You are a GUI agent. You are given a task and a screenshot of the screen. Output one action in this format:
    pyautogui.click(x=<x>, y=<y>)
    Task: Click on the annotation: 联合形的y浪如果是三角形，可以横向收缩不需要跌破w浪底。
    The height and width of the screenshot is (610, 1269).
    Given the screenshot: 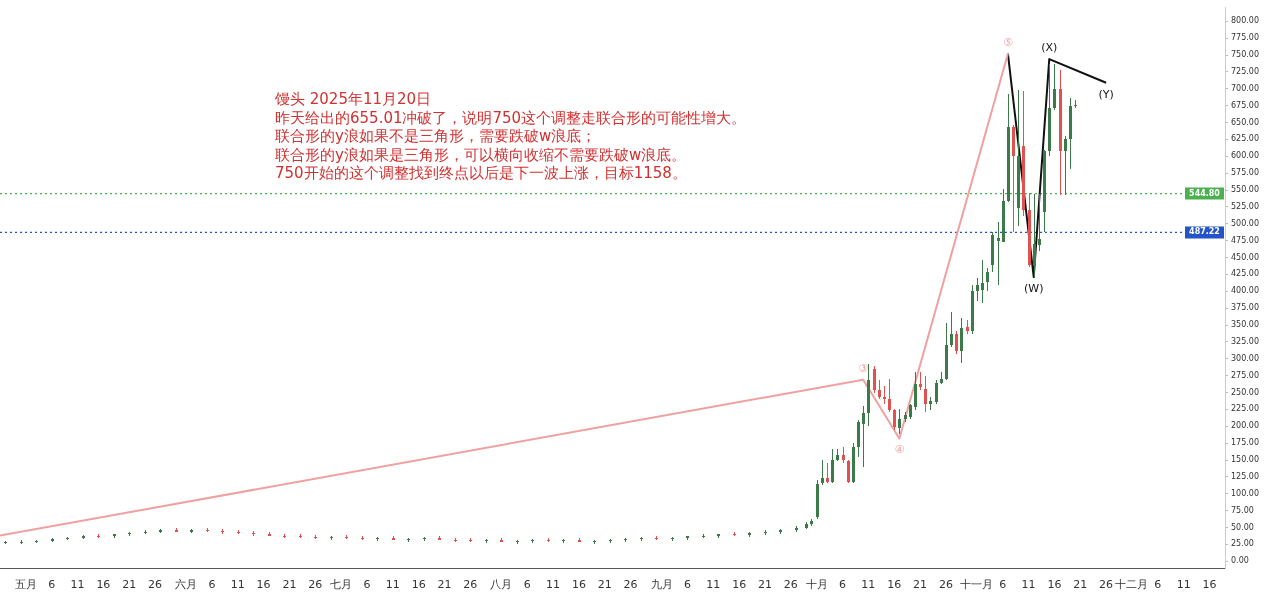 What is the action you would take?
    pyautogui.click(x=481, y=154)
    